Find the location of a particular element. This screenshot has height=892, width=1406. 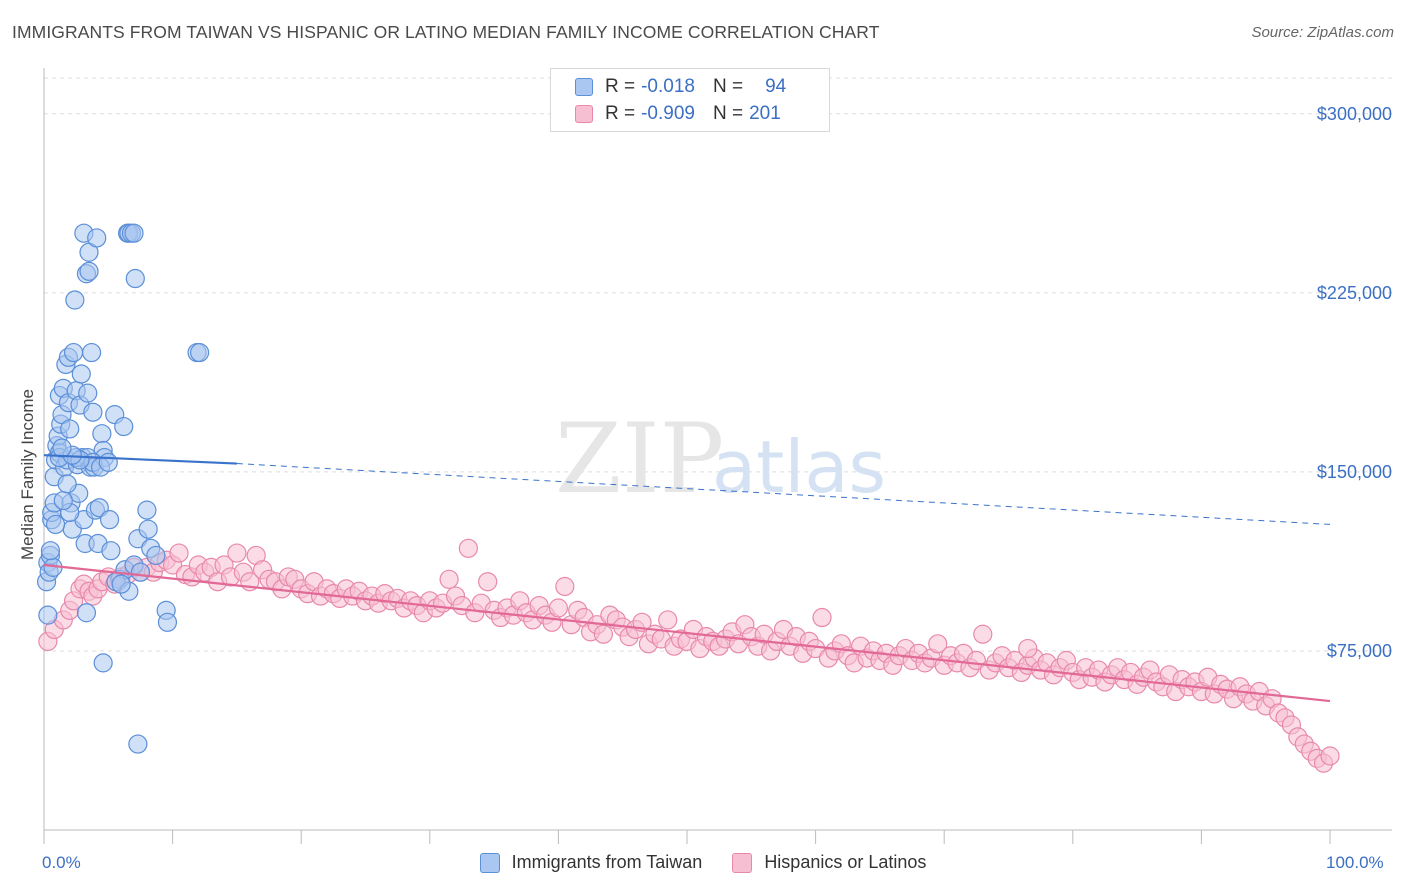

legend-n-value-hispanics: 201 is located at coordinates (765, 113).